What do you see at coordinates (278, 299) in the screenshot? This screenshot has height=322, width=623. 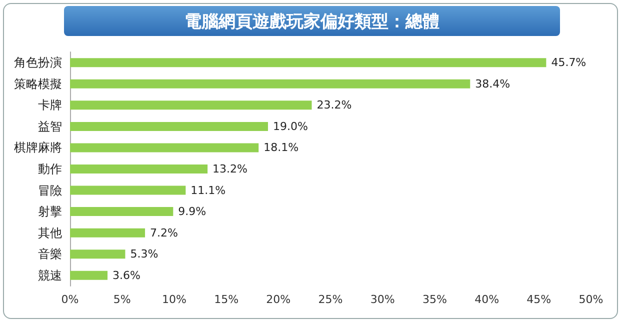 I see `x-tick-label: 20%` at bounding box center [278, 299].